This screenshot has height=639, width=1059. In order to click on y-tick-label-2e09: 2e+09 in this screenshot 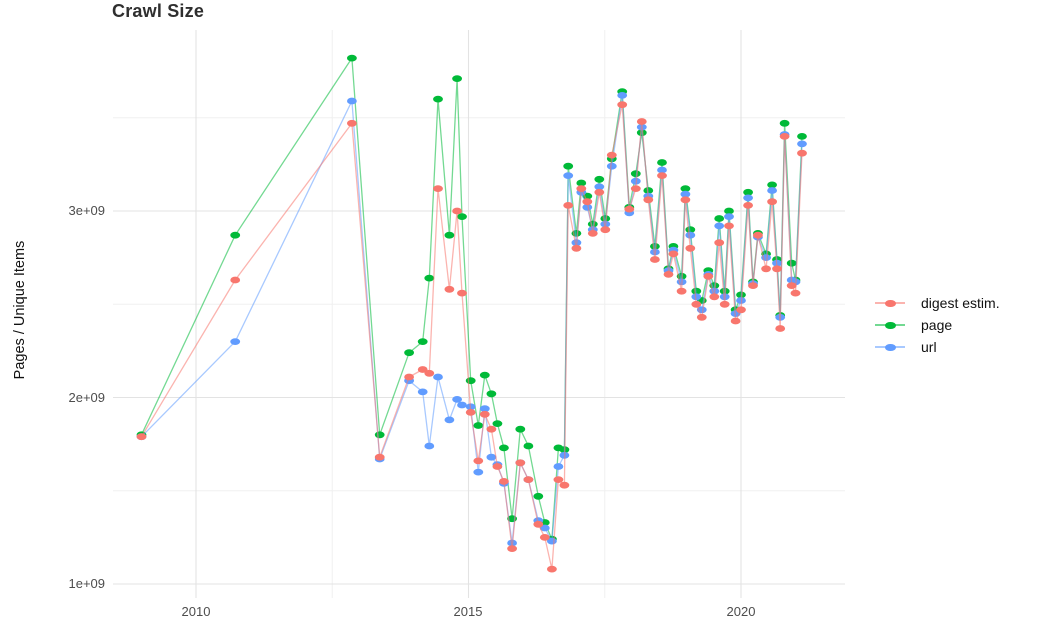, I will do `click(86, 397)`.